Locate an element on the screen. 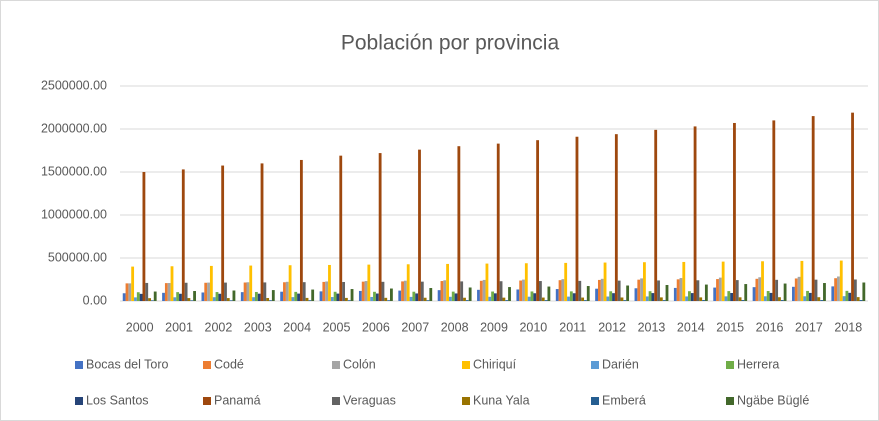 This screenshot has width=879, height=421. legend-label: Codé is located at coordinates (229, 364).